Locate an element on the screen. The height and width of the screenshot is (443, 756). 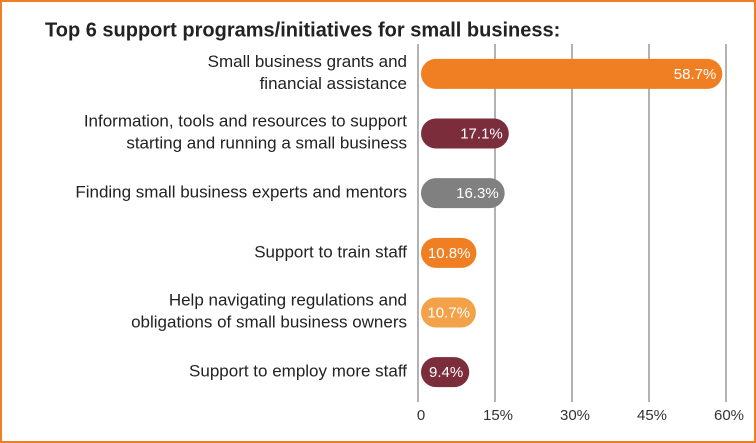
value-label: 9.4% is located at coordinates (446, 372).